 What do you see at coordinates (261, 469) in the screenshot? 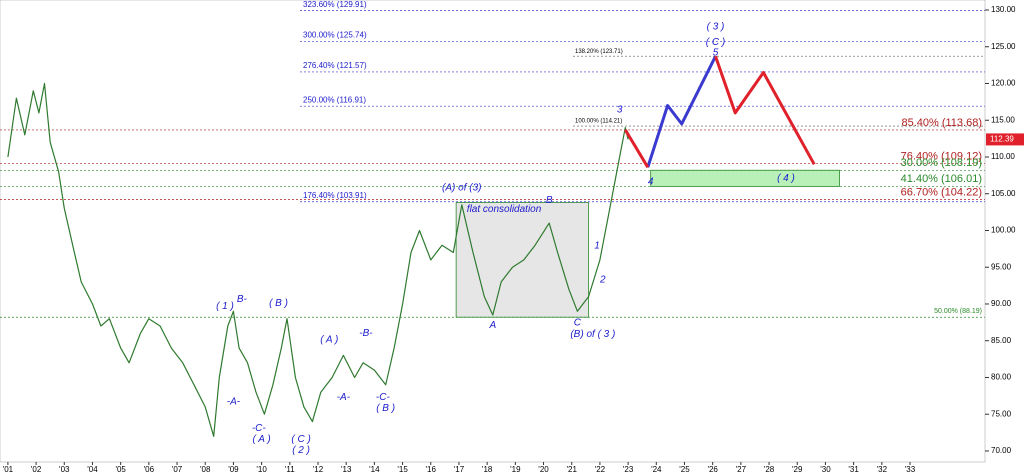
I see `x-tick-label: '10` at bounding box center [261, 469].